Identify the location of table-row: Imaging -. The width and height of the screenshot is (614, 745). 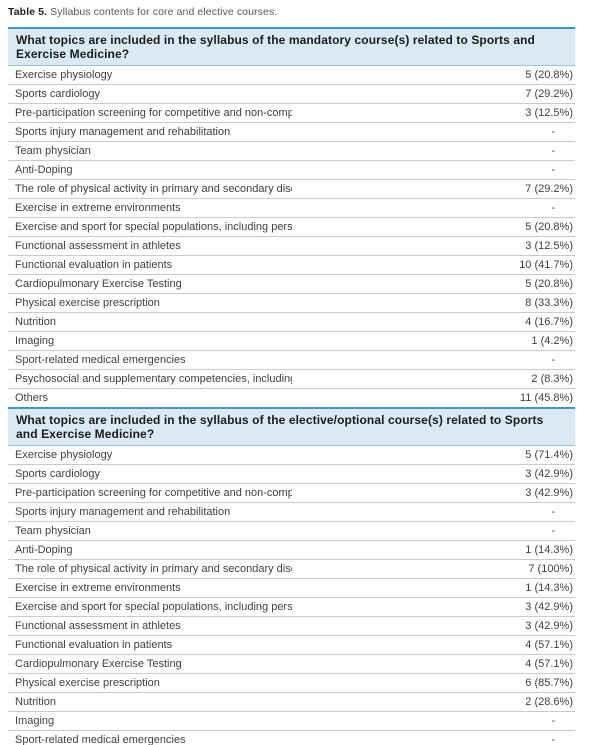
(291, 721).